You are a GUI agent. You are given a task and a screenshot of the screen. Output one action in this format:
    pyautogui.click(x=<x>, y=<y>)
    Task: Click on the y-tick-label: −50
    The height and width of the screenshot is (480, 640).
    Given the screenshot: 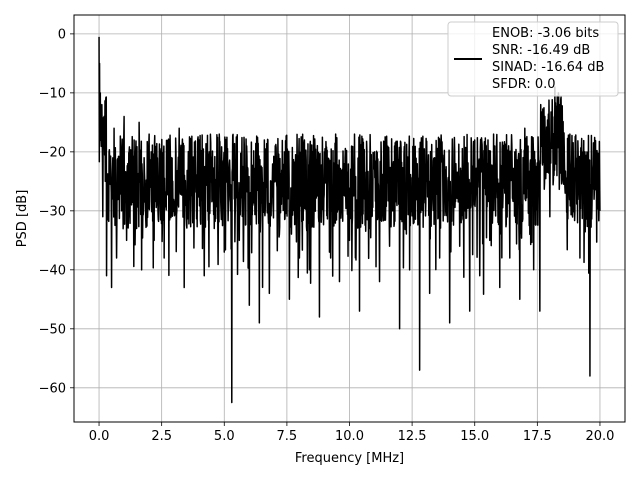 What is the action you would take?
    pyautogui.click(x=52, y=329)
    